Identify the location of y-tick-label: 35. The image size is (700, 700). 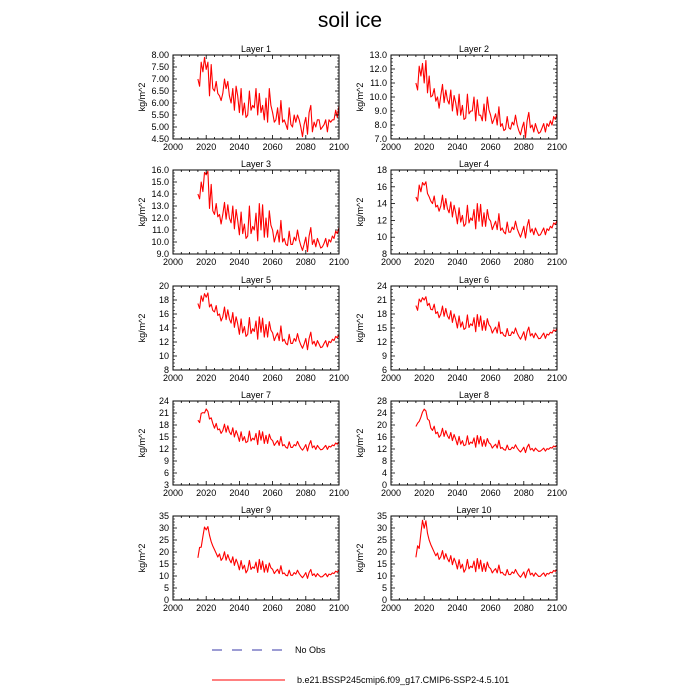
(164, 516).